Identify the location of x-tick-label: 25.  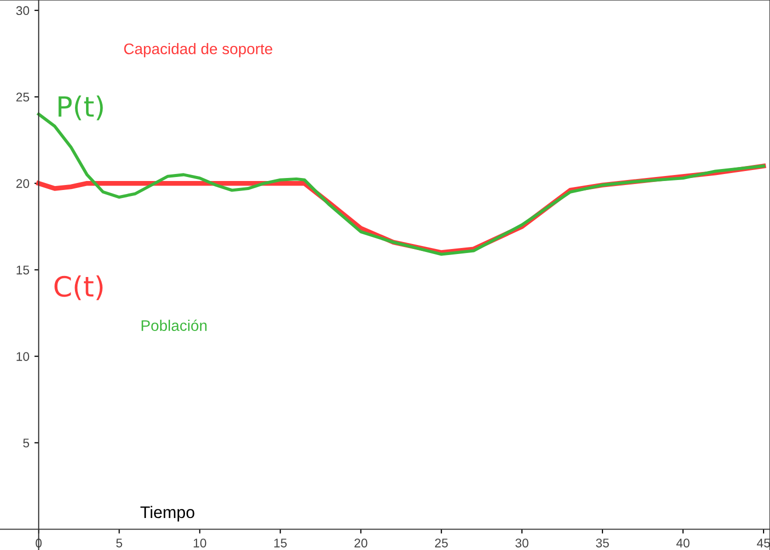
(441, 543).